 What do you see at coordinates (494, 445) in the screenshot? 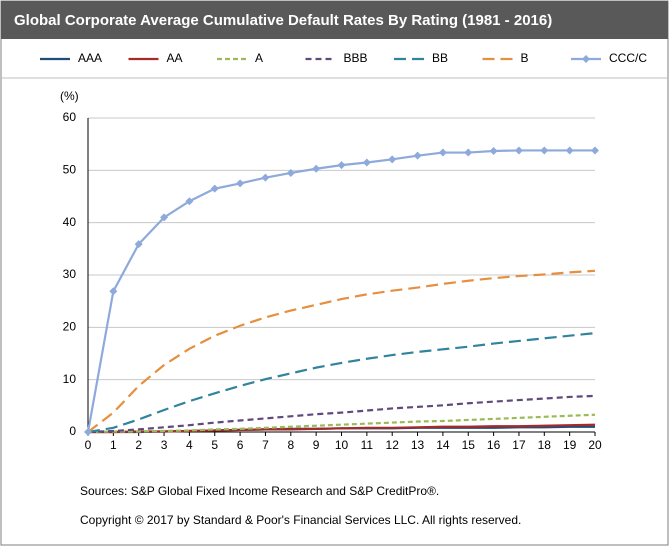
I see `x-tick-label: 16` at bounding box center [494, 445].